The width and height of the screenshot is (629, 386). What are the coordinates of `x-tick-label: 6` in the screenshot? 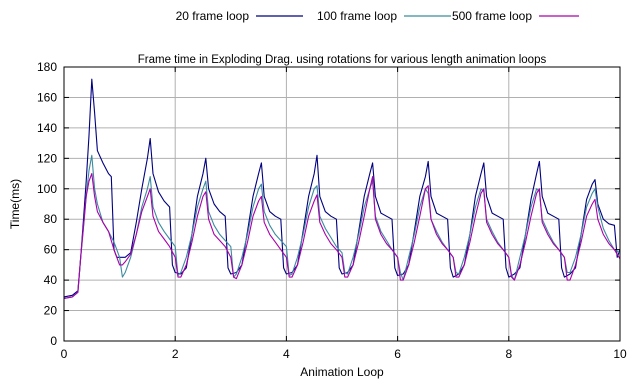 It's located at (397, 354).